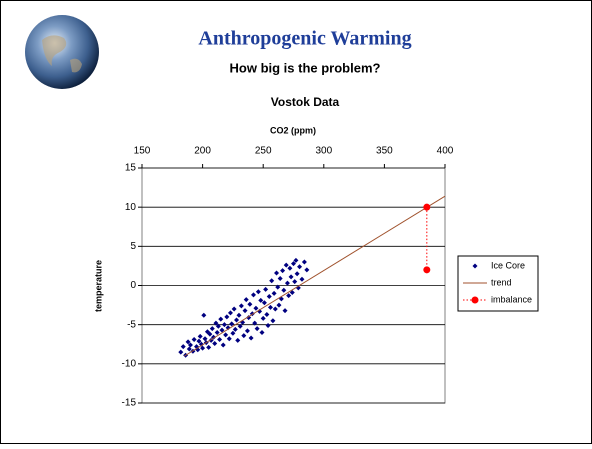  I want to click on slide-title: Anthropogenic Warming, so click(304, 39).